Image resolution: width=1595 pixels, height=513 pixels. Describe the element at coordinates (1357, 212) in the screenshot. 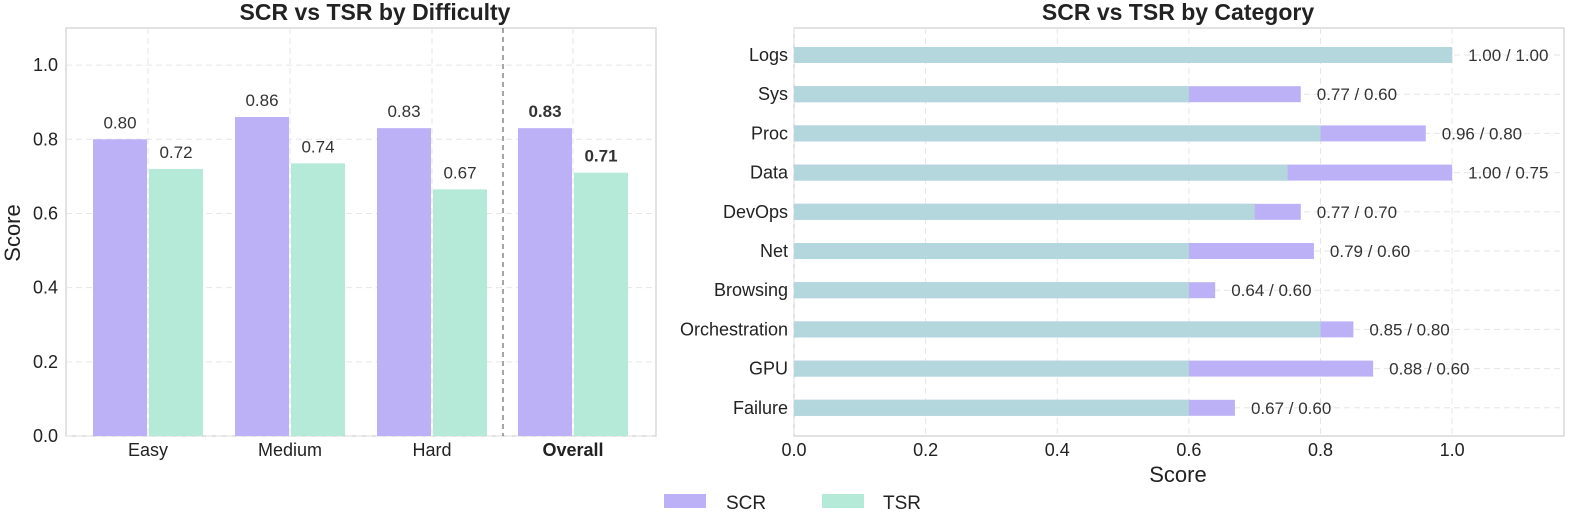

I see `data-label-devops: 0.77 / 0.70` at that location.